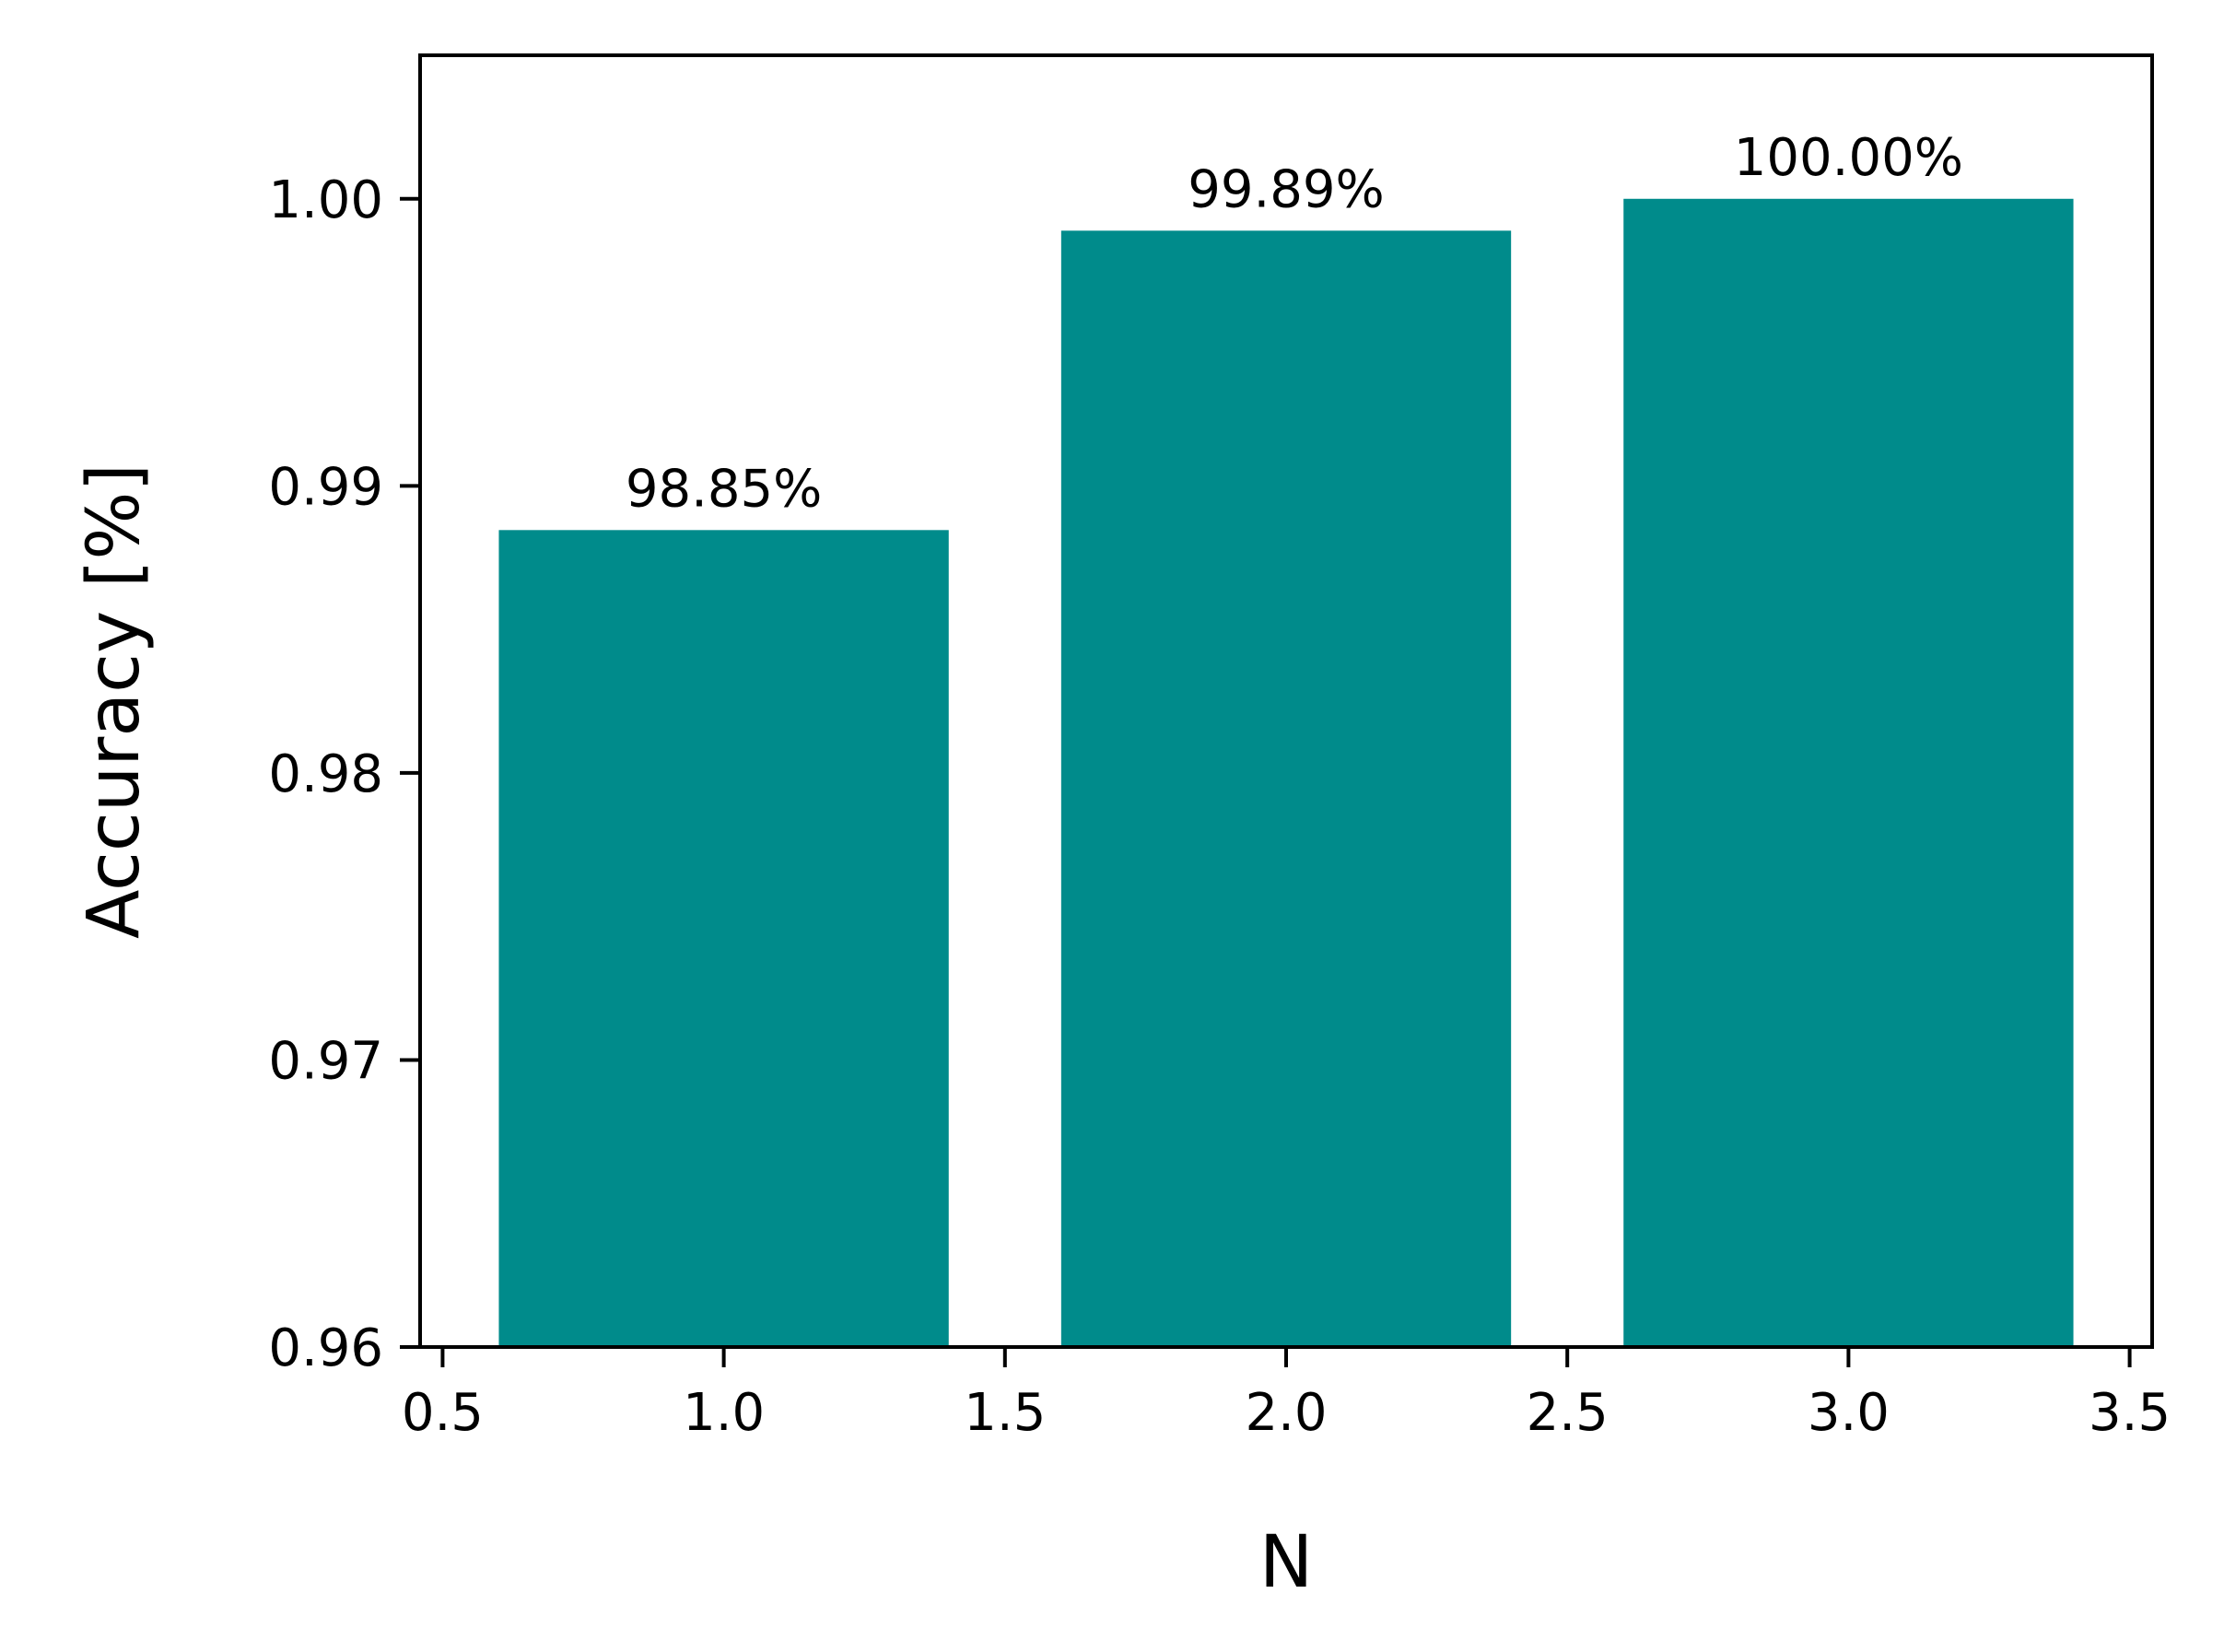 The width and height of the screenshot is (2224, 1652). I want to click on x-tick-label: 2.0, so click(1286, 1413).